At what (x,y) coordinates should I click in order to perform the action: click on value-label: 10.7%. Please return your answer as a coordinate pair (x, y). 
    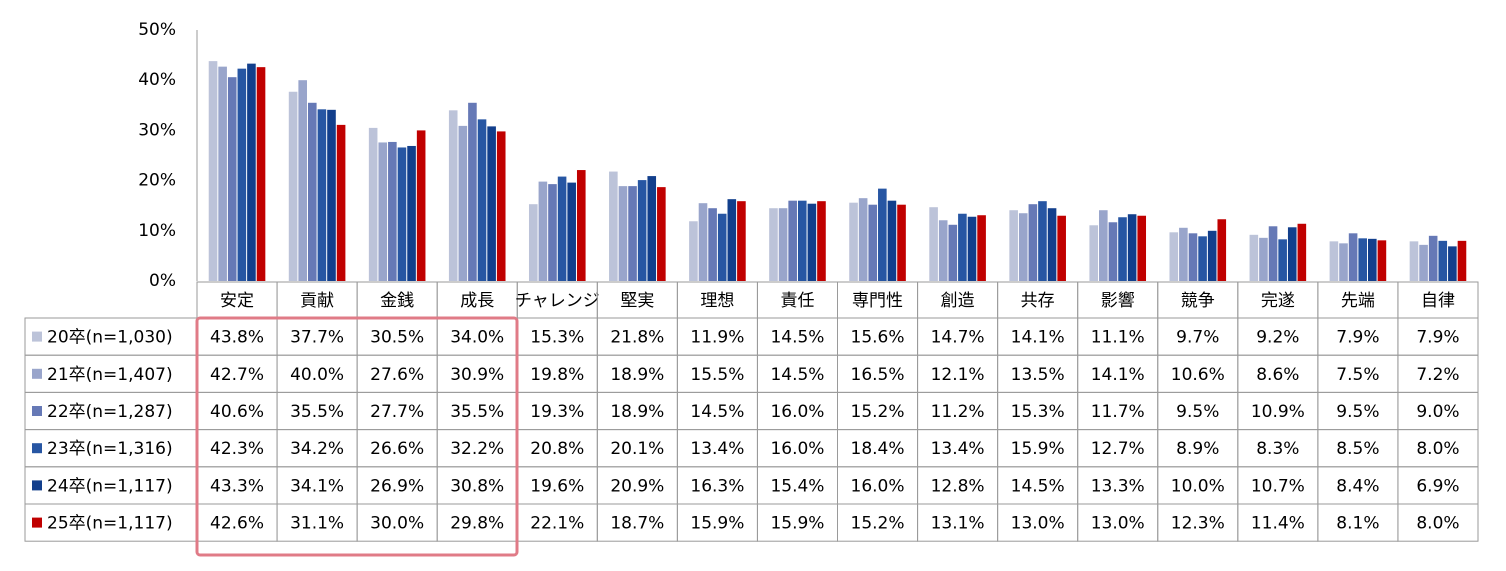
    Looking at the image, I should click on (1278, 486).